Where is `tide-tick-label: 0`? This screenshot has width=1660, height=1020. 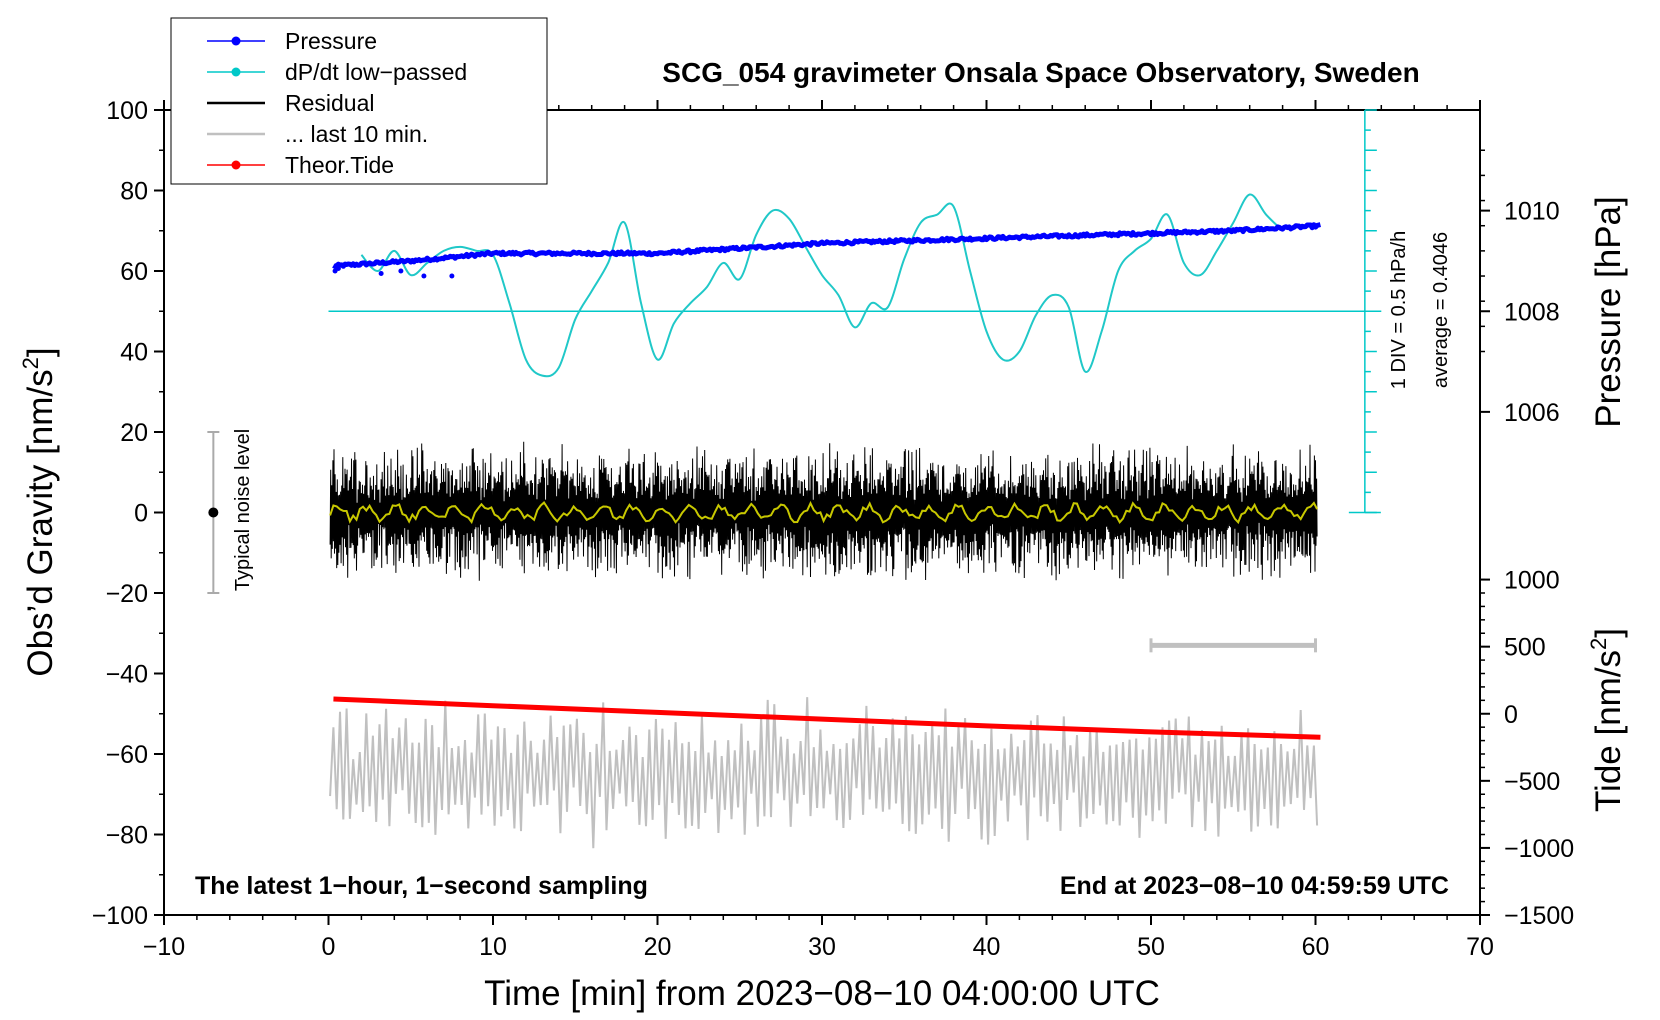
tide-tick-label: 0 is located at coordinates (1511, 715).